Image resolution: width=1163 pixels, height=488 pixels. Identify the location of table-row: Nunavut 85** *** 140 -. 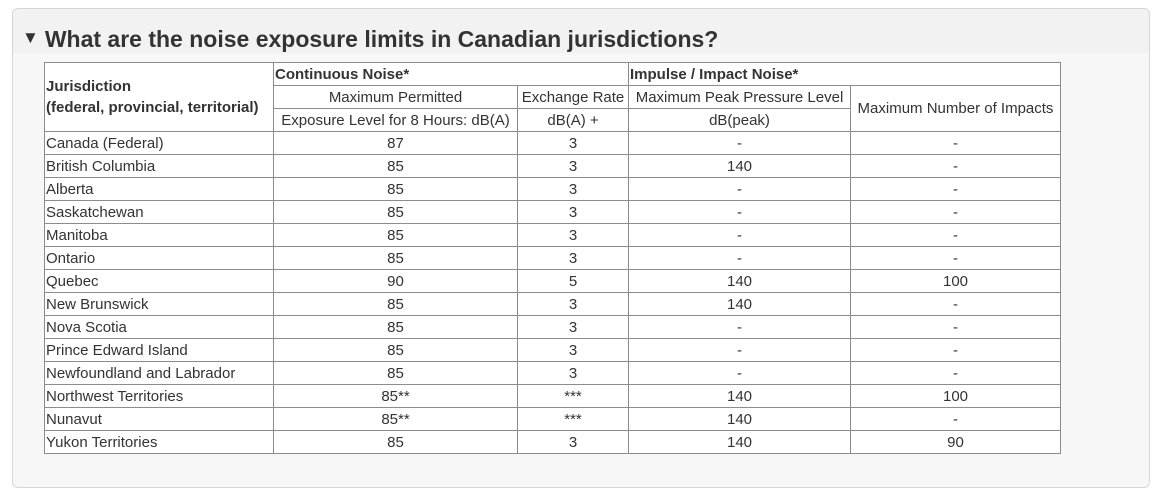
(552, 419).